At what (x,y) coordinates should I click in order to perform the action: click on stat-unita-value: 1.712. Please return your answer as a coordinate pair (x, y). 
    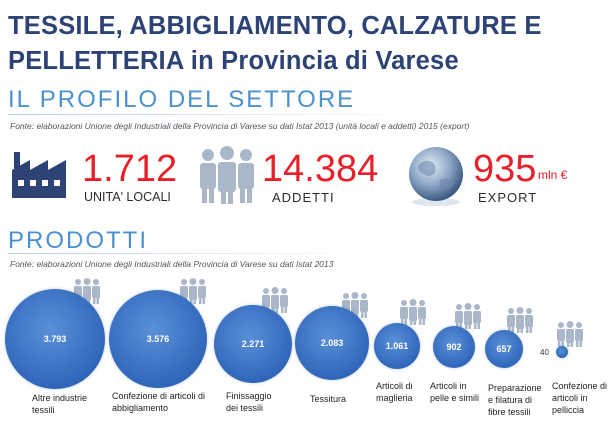
    Looking at the image, I should click on (130, 169).